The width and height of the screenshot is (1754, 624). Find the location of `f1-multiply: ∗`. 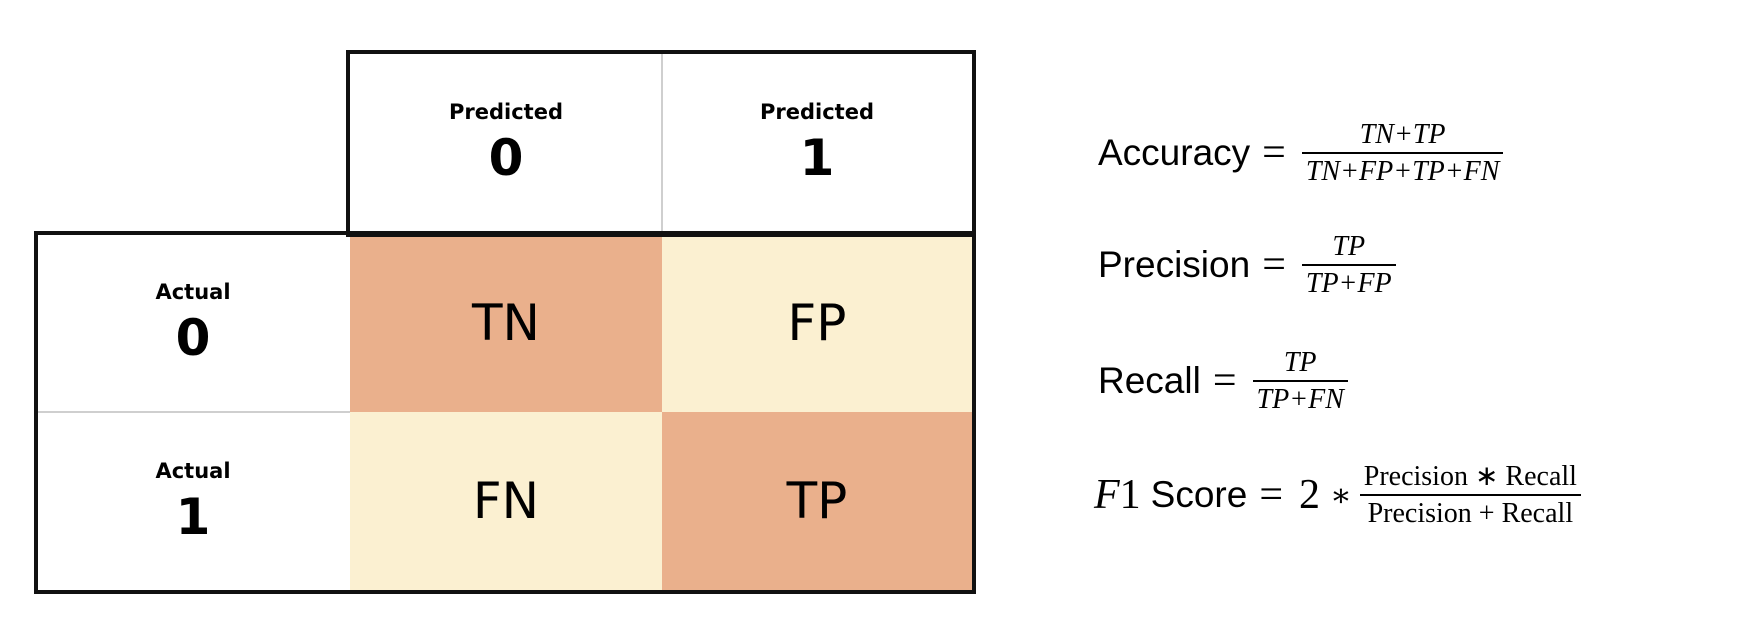

f1-multiply: ∗ is located at coordinates (1341, 495).